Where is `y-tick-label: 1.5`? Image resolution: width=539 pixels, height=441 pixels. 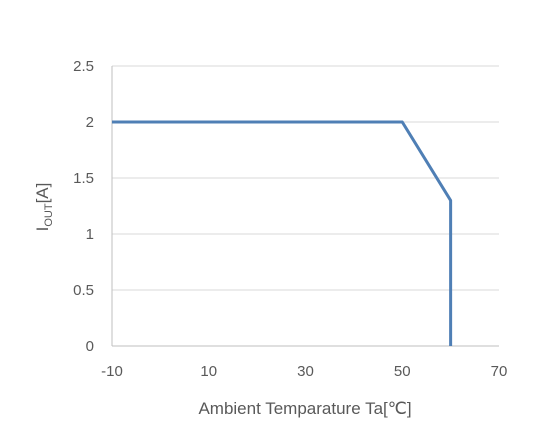 y-tick-label: 1.5 is located at coordinates (83, 178).